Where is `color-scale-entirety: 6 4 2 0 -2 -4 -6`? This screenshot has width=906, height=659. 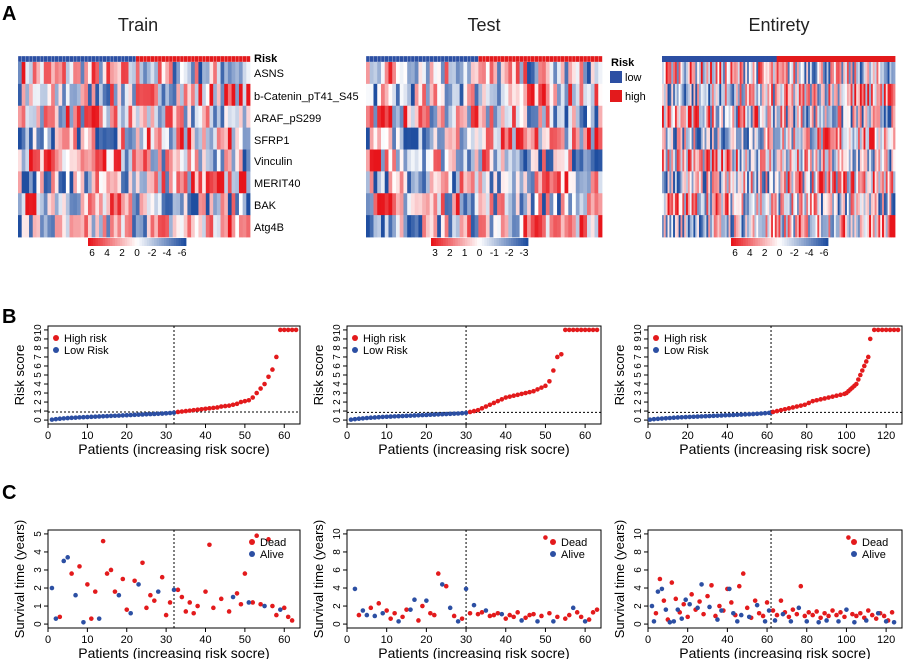
color-scale-entirety: 6 4 2 0 -2 -4 -6 is located at coordinates (780, 248).